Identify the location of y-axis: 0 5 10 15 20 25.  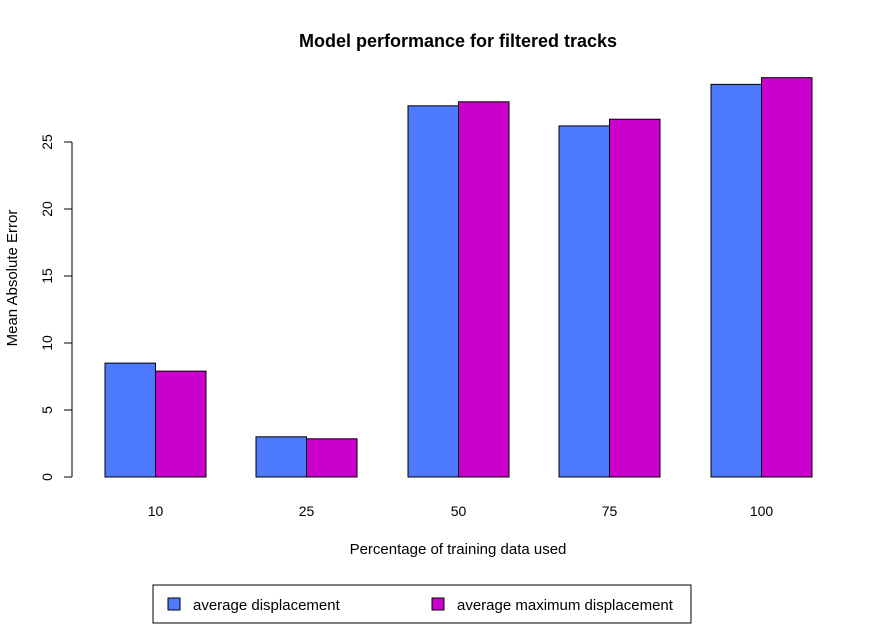
(56, 307).